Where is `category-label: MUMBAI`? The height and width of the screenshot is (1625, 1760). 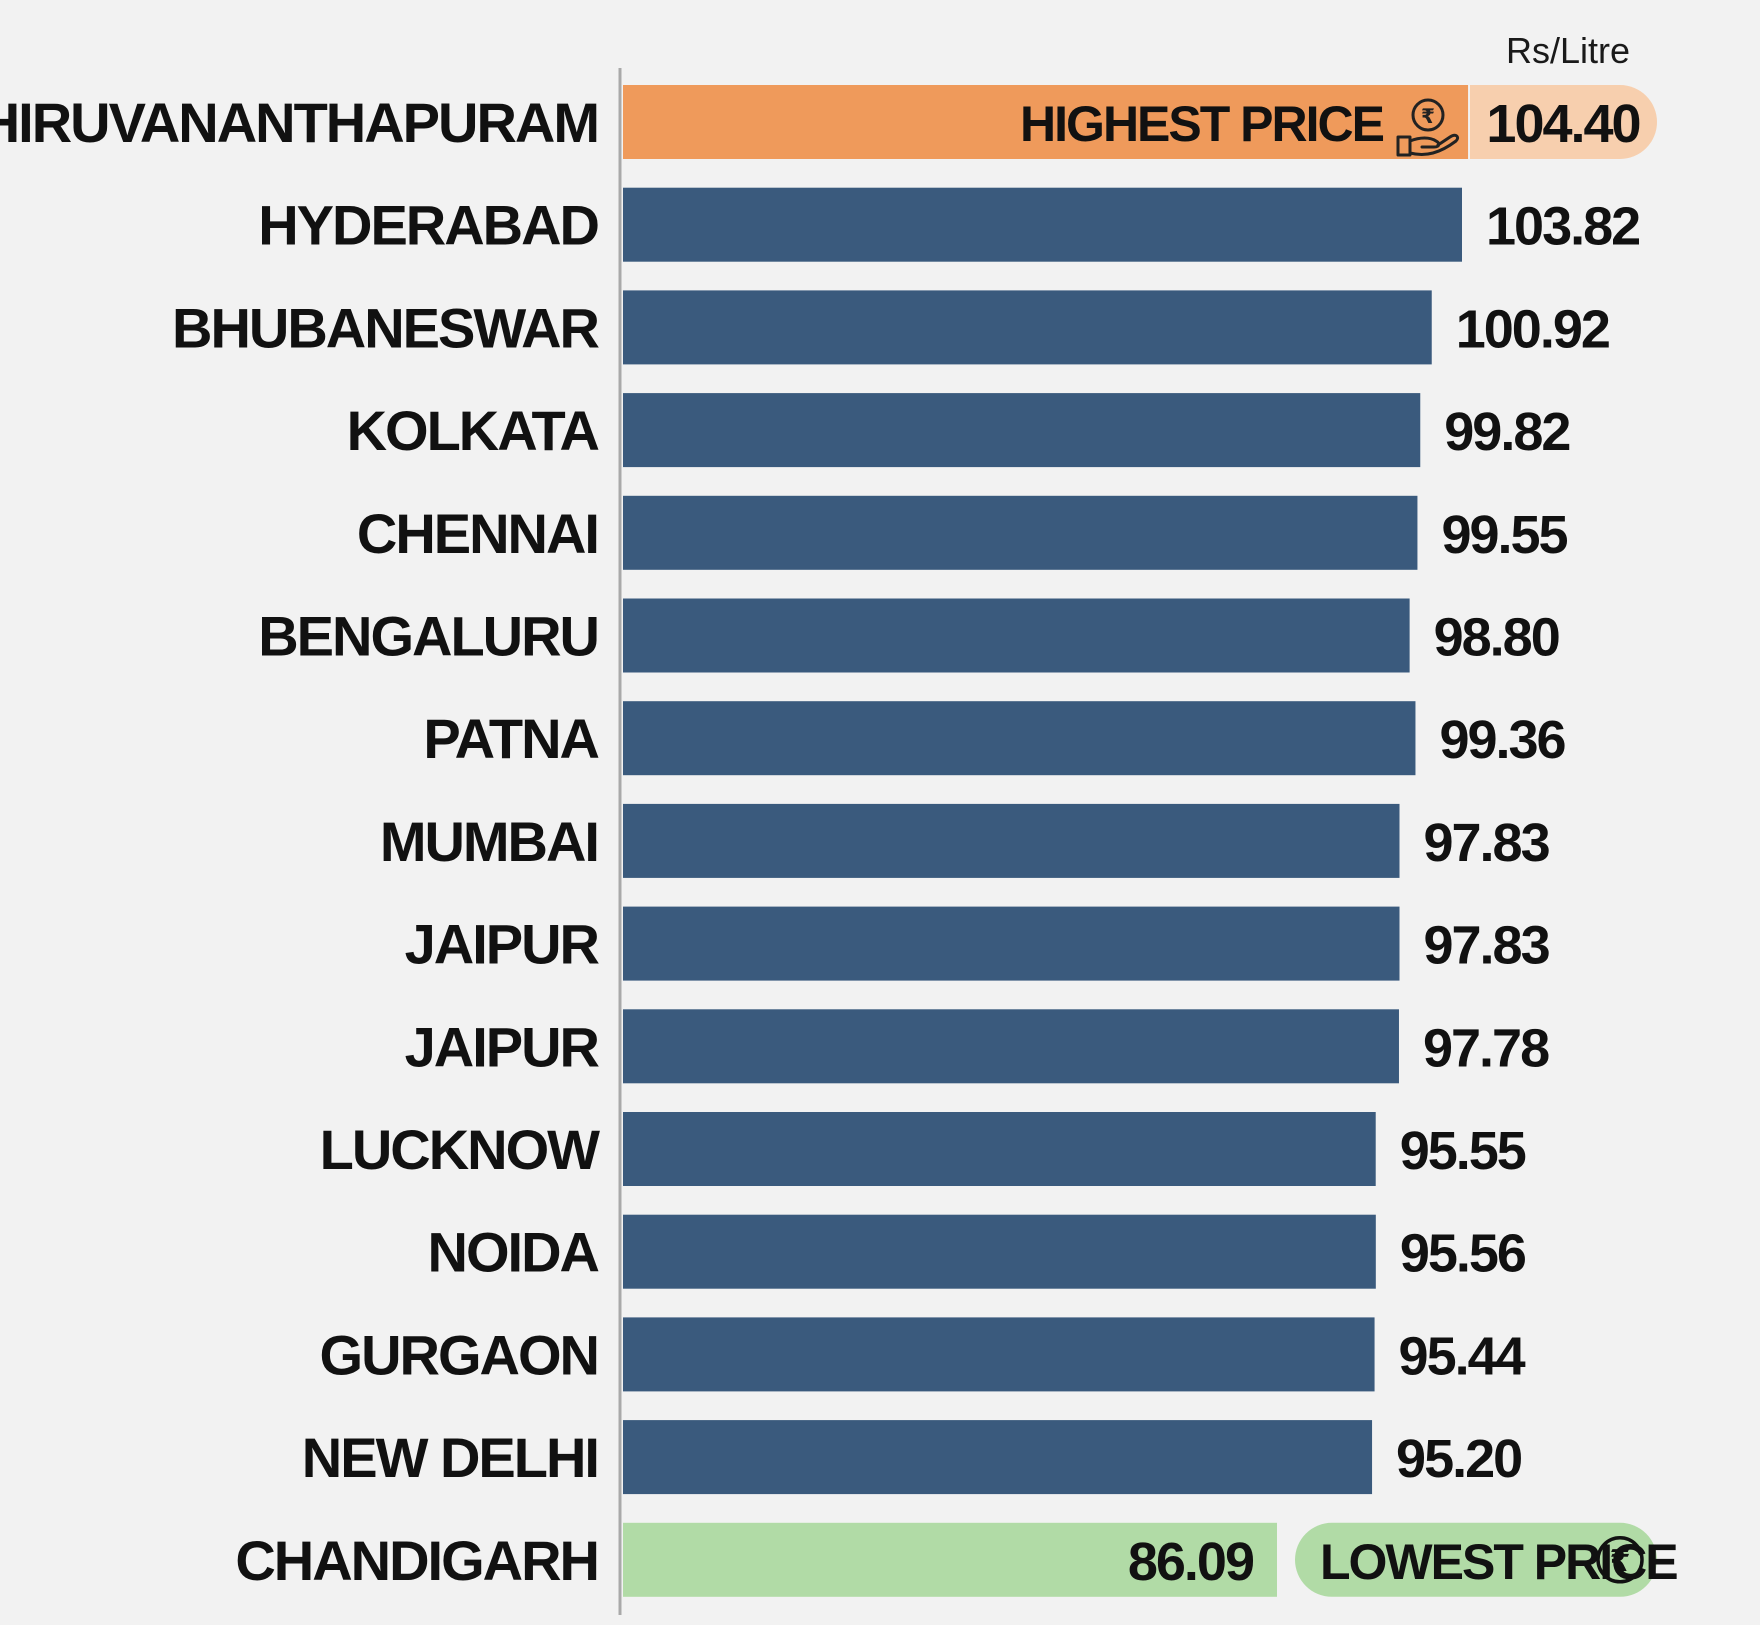 category-label: MUMBAI is located at coordinates (489, 841).